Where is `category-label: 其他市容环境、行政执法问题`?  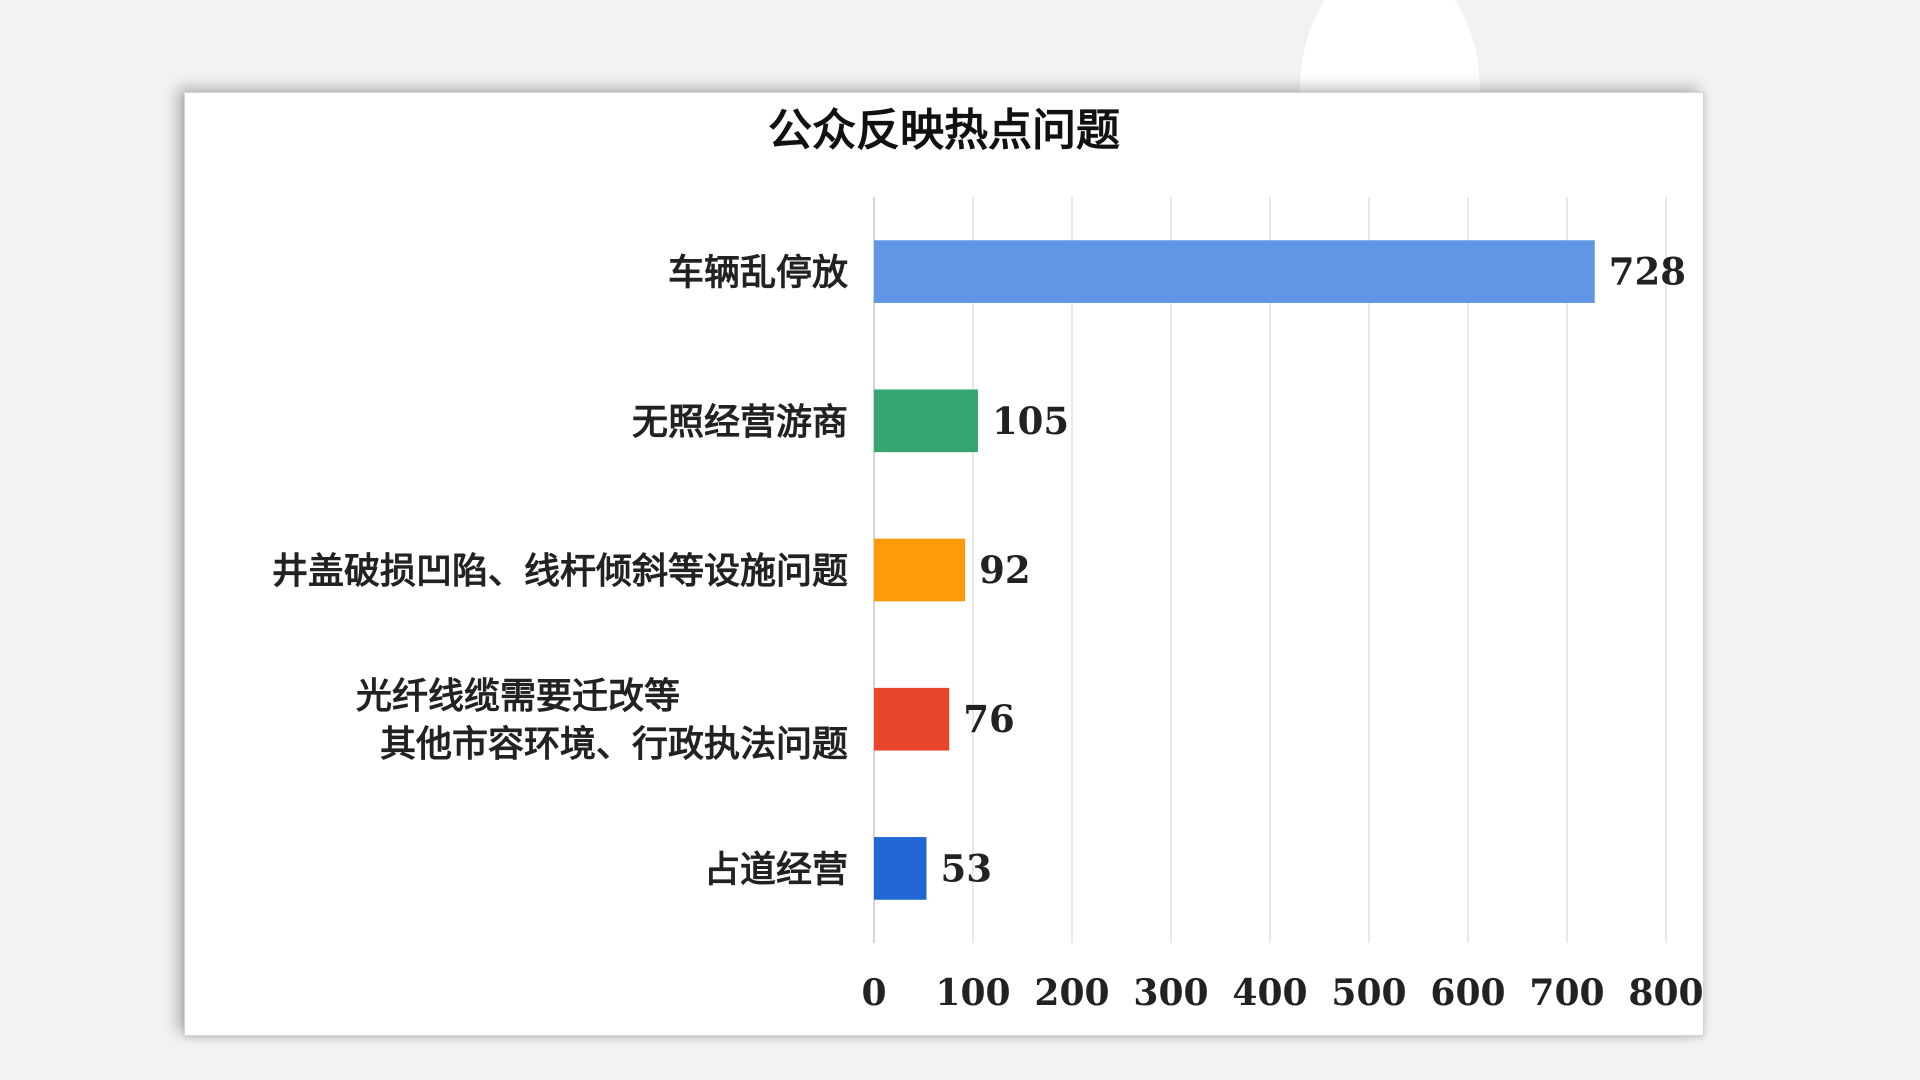 category-label: 其他市容环境、行政执法问题 is located at coordinates (614, 744).